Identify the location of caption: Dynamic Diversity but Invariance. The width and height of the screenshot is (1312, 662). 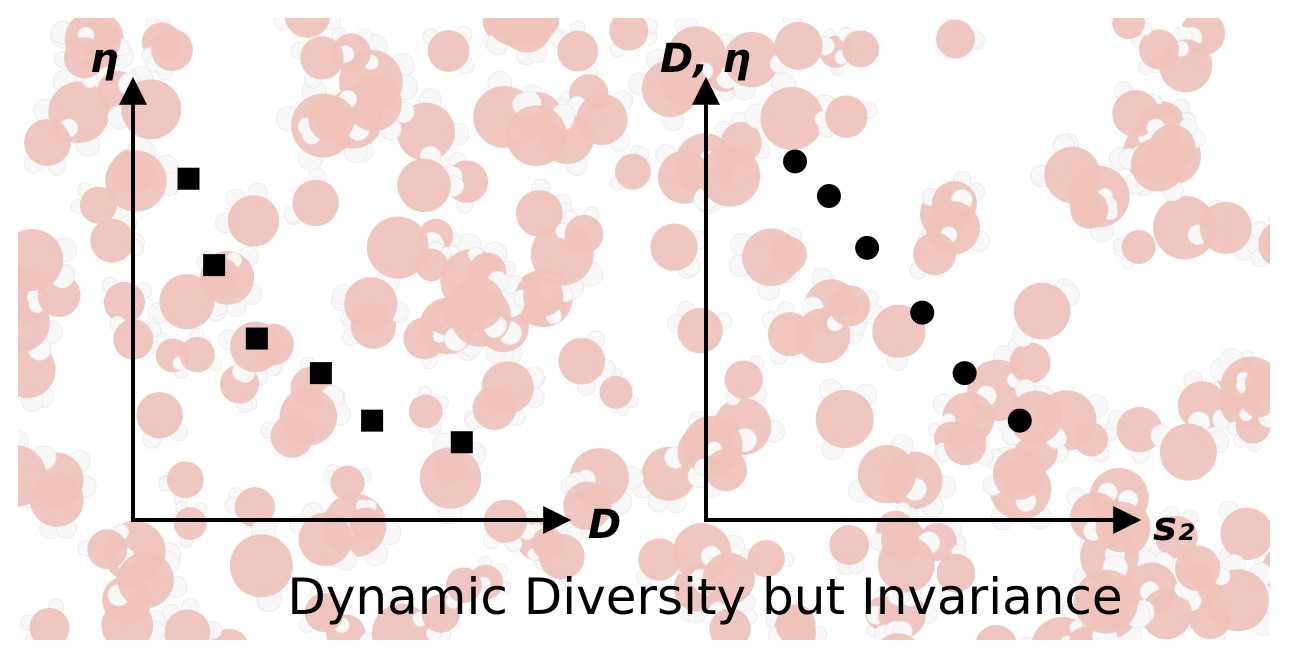
(704, 597).